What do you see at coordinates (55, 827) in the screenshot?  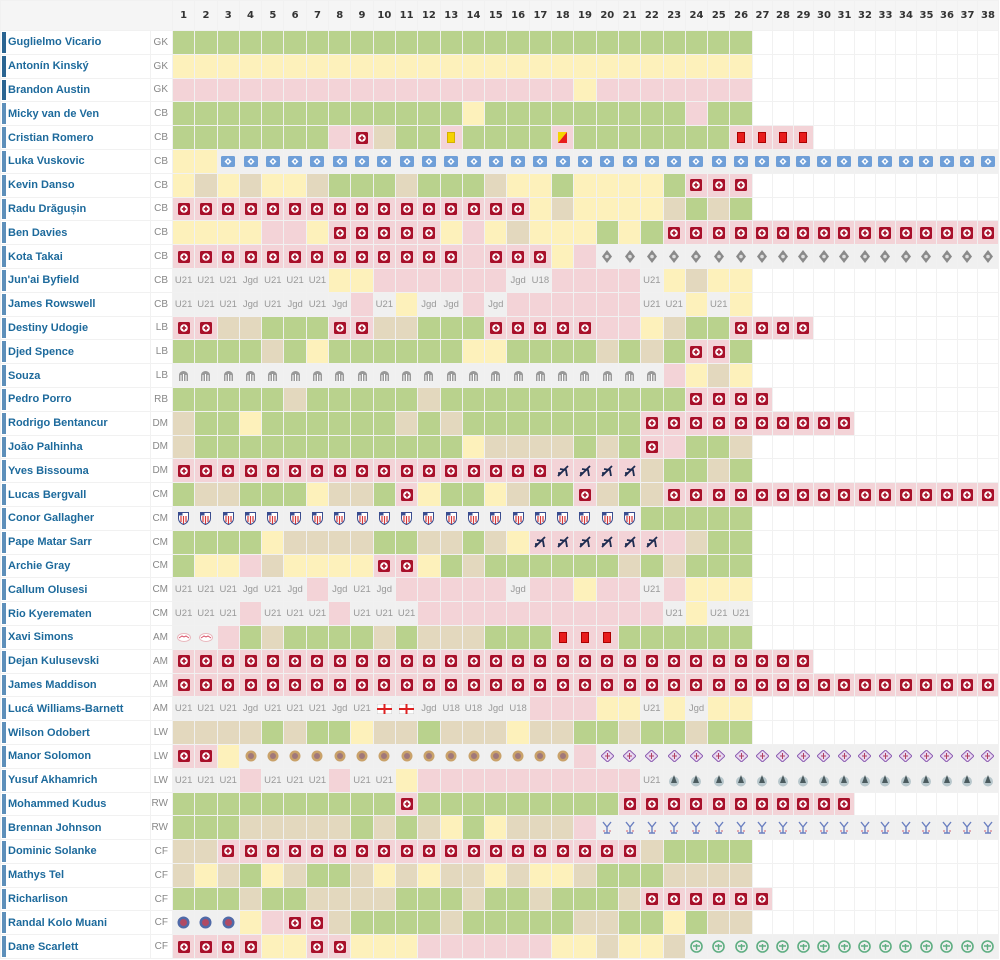 I see `player-name: Brennan Johnson` at bounding box center [55, 827].